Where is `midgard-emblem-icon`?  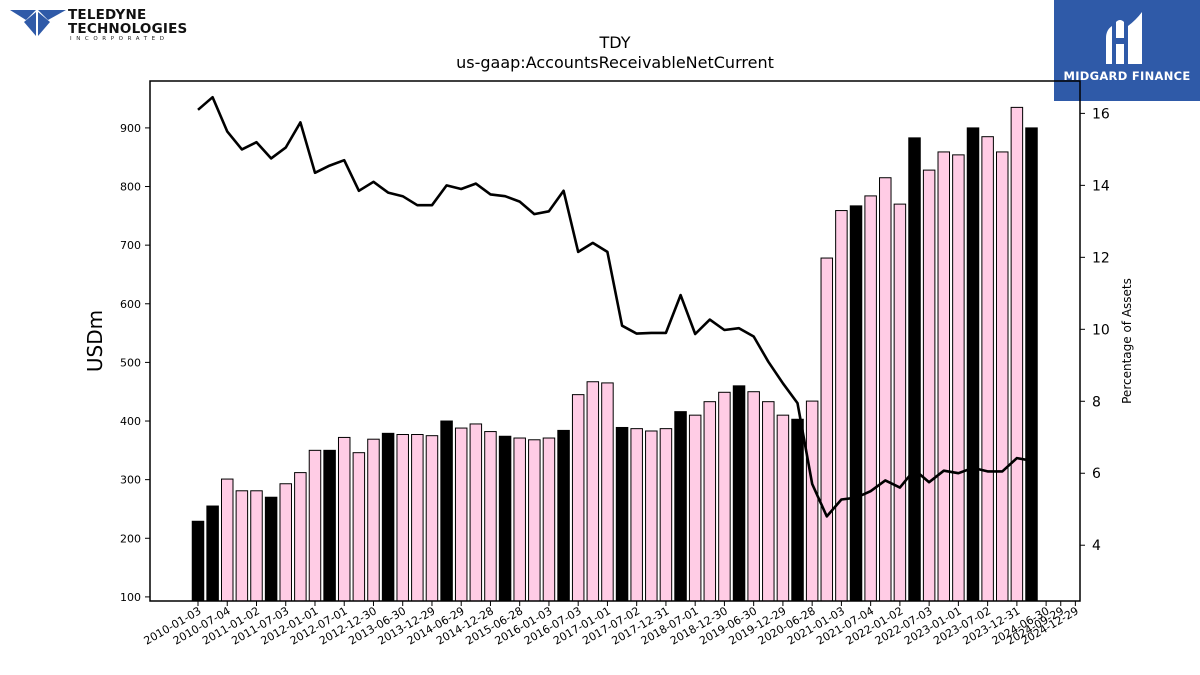
midgard-emblem-icon is located at coordinates (1124, 38).